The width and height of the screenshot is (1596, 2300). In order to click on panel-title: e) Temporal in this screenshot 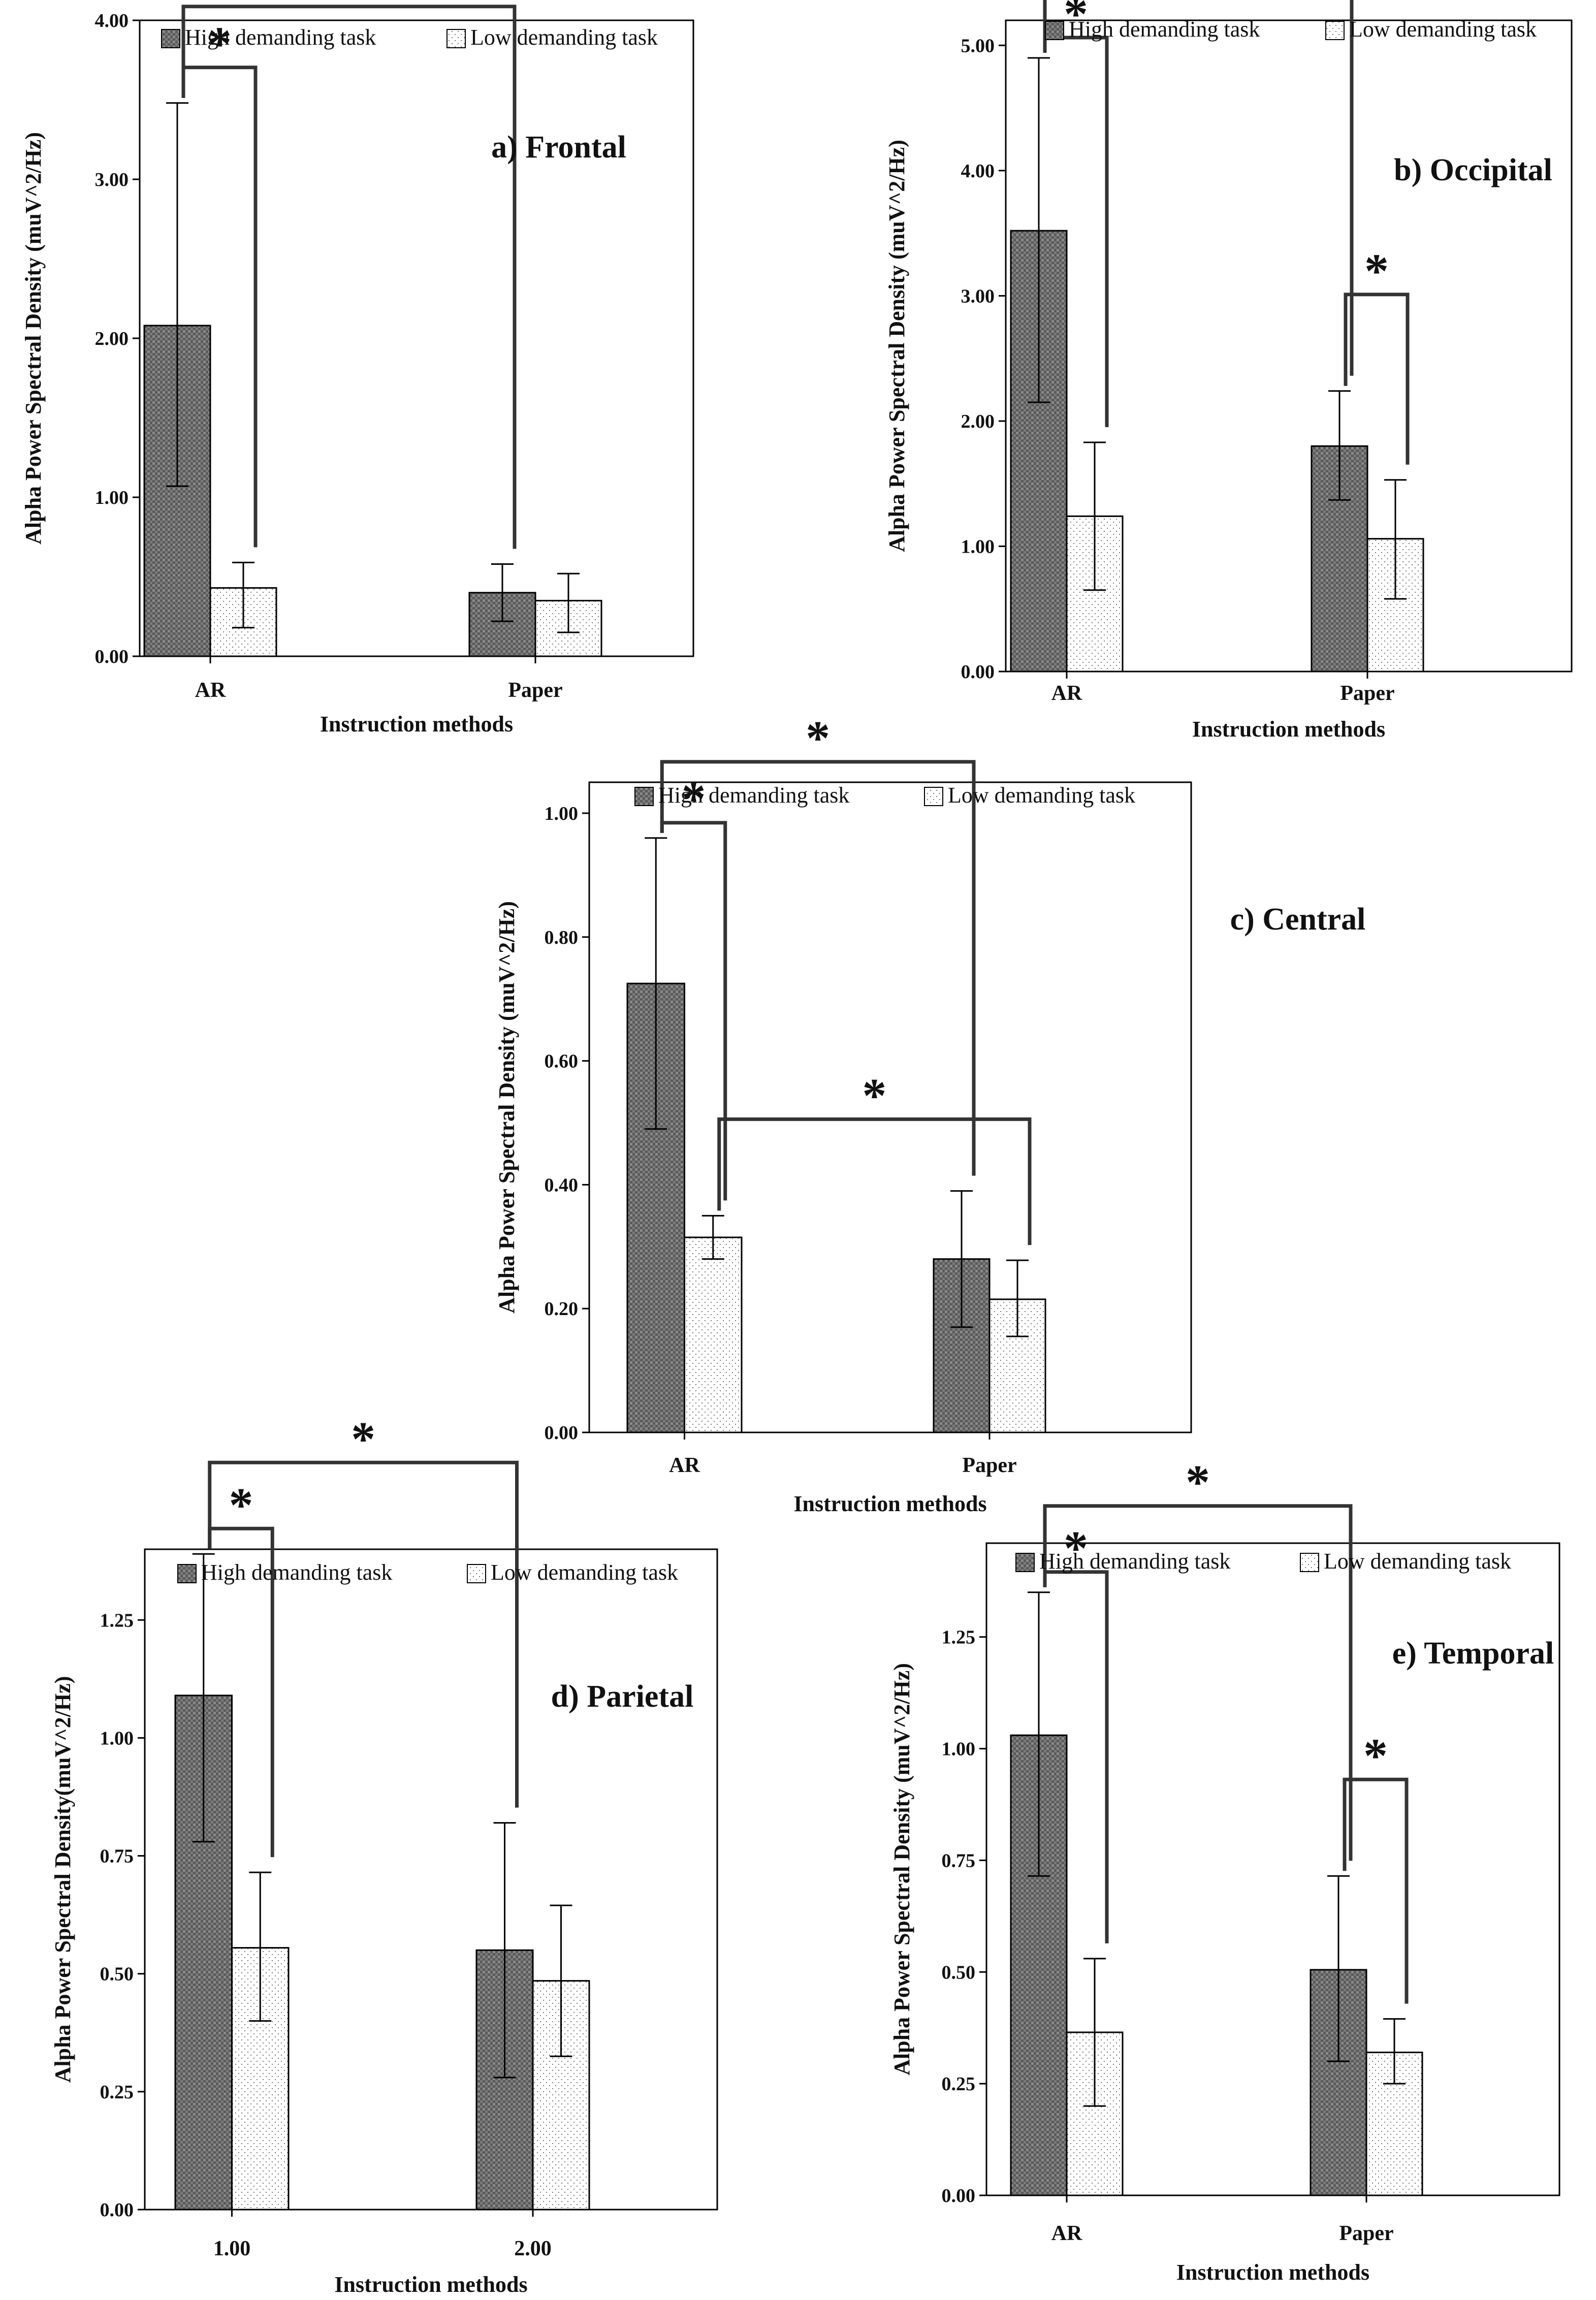, I will do `click(1473, 1653)`.